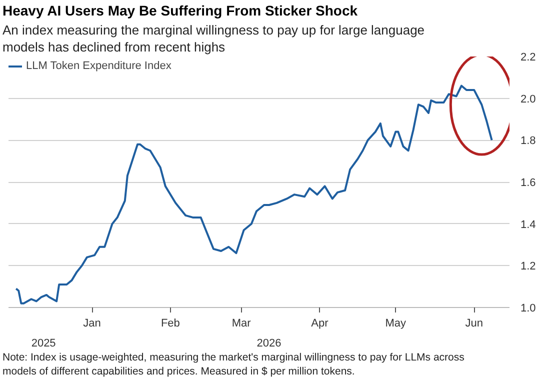 This screenshot has width=538, height=377. What do you see at coordinates (43, 344) in the screenshot?
I see `text: 2025` at bounding box center [43, 344].